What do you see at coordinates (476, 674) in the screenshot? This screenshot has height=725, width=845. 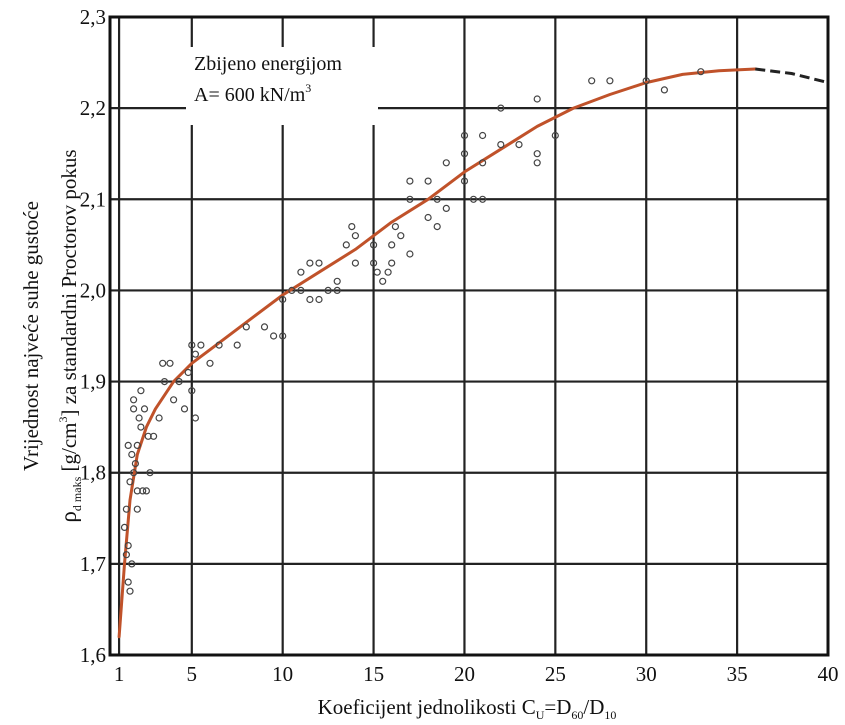 I see `x-tick-labels: 1 5 10 15 20 25 30 35 40` at bounding box center [476, 674].